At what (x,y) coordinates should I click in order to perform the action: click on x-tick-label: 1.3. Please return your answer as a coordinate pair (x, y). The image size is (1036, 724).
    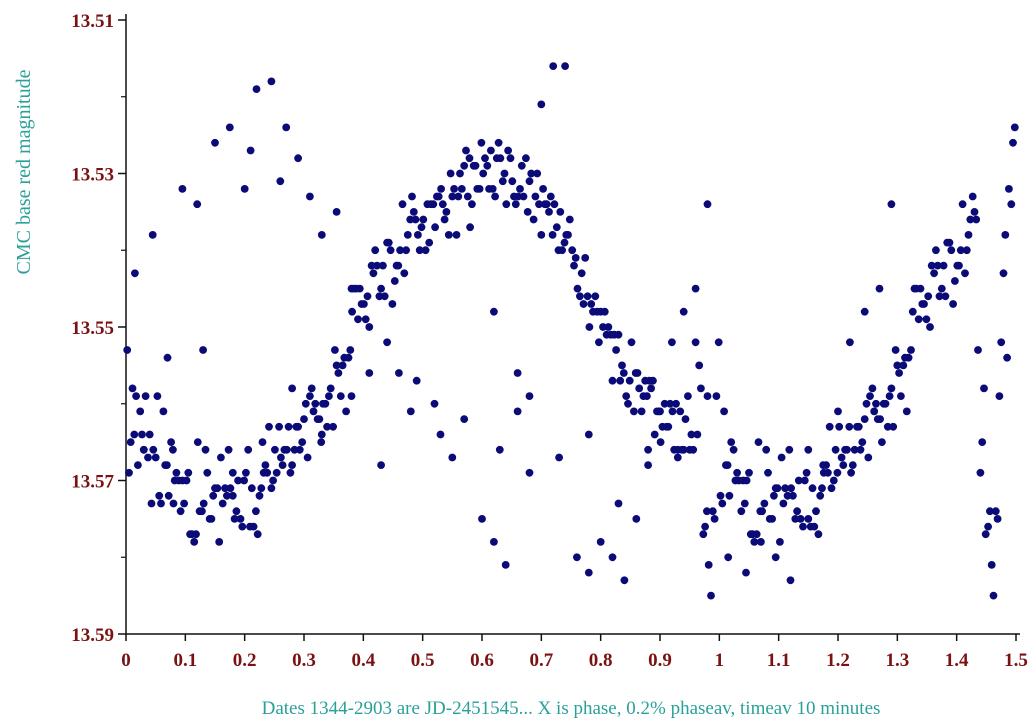
    Looking at the image, I should click on (897, 660).